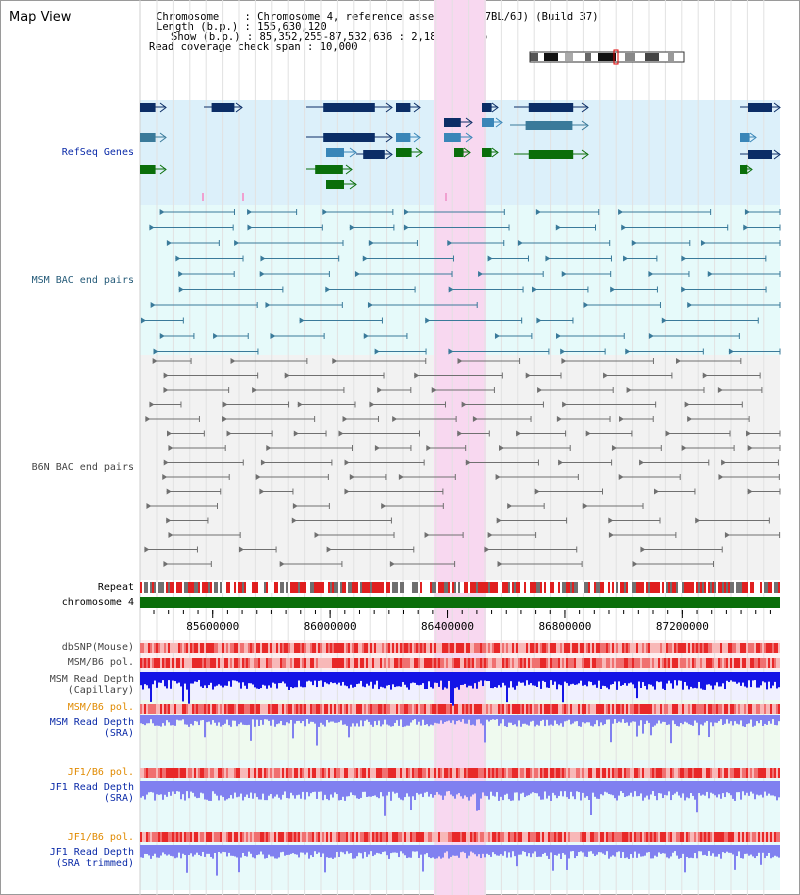  What do you see at coordinates (92, 728) in the screenshot?
I see `track-label-msm-depth-sra: MSM Read Depth (SRA)` at bounding box center [92, 728].